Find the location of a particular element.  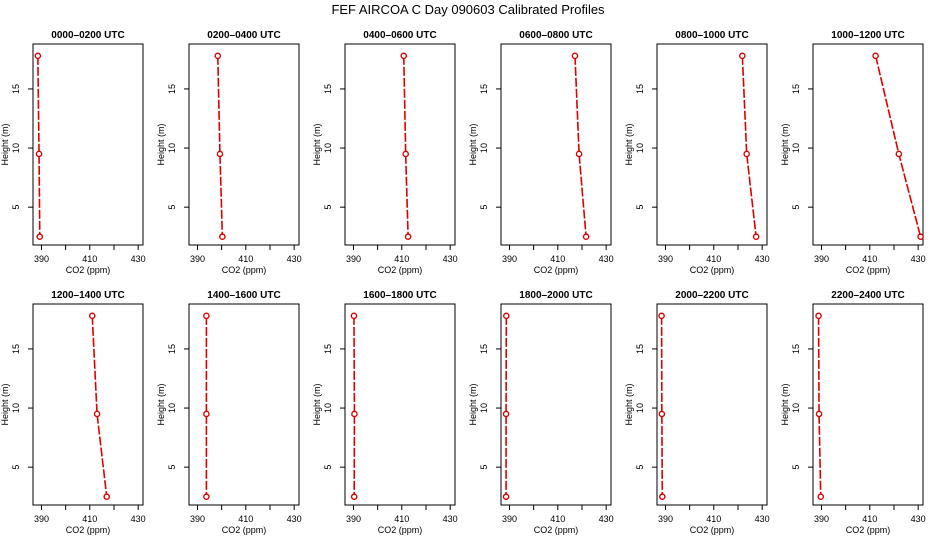

panel-11-ytick-label: 5 is located at coordinates (640, 467).